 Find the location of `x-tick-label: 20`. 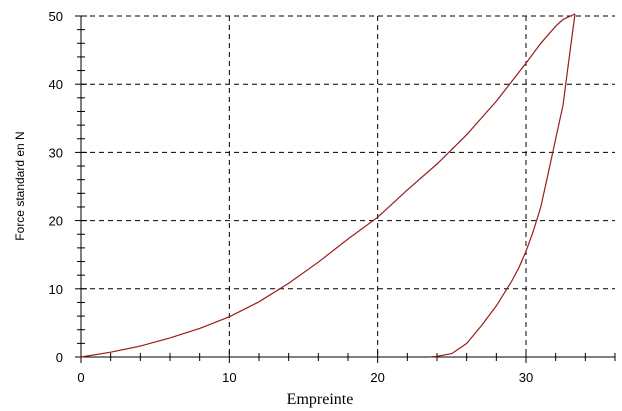

x-tick-label: 20 is located at coordinates (377, 377).